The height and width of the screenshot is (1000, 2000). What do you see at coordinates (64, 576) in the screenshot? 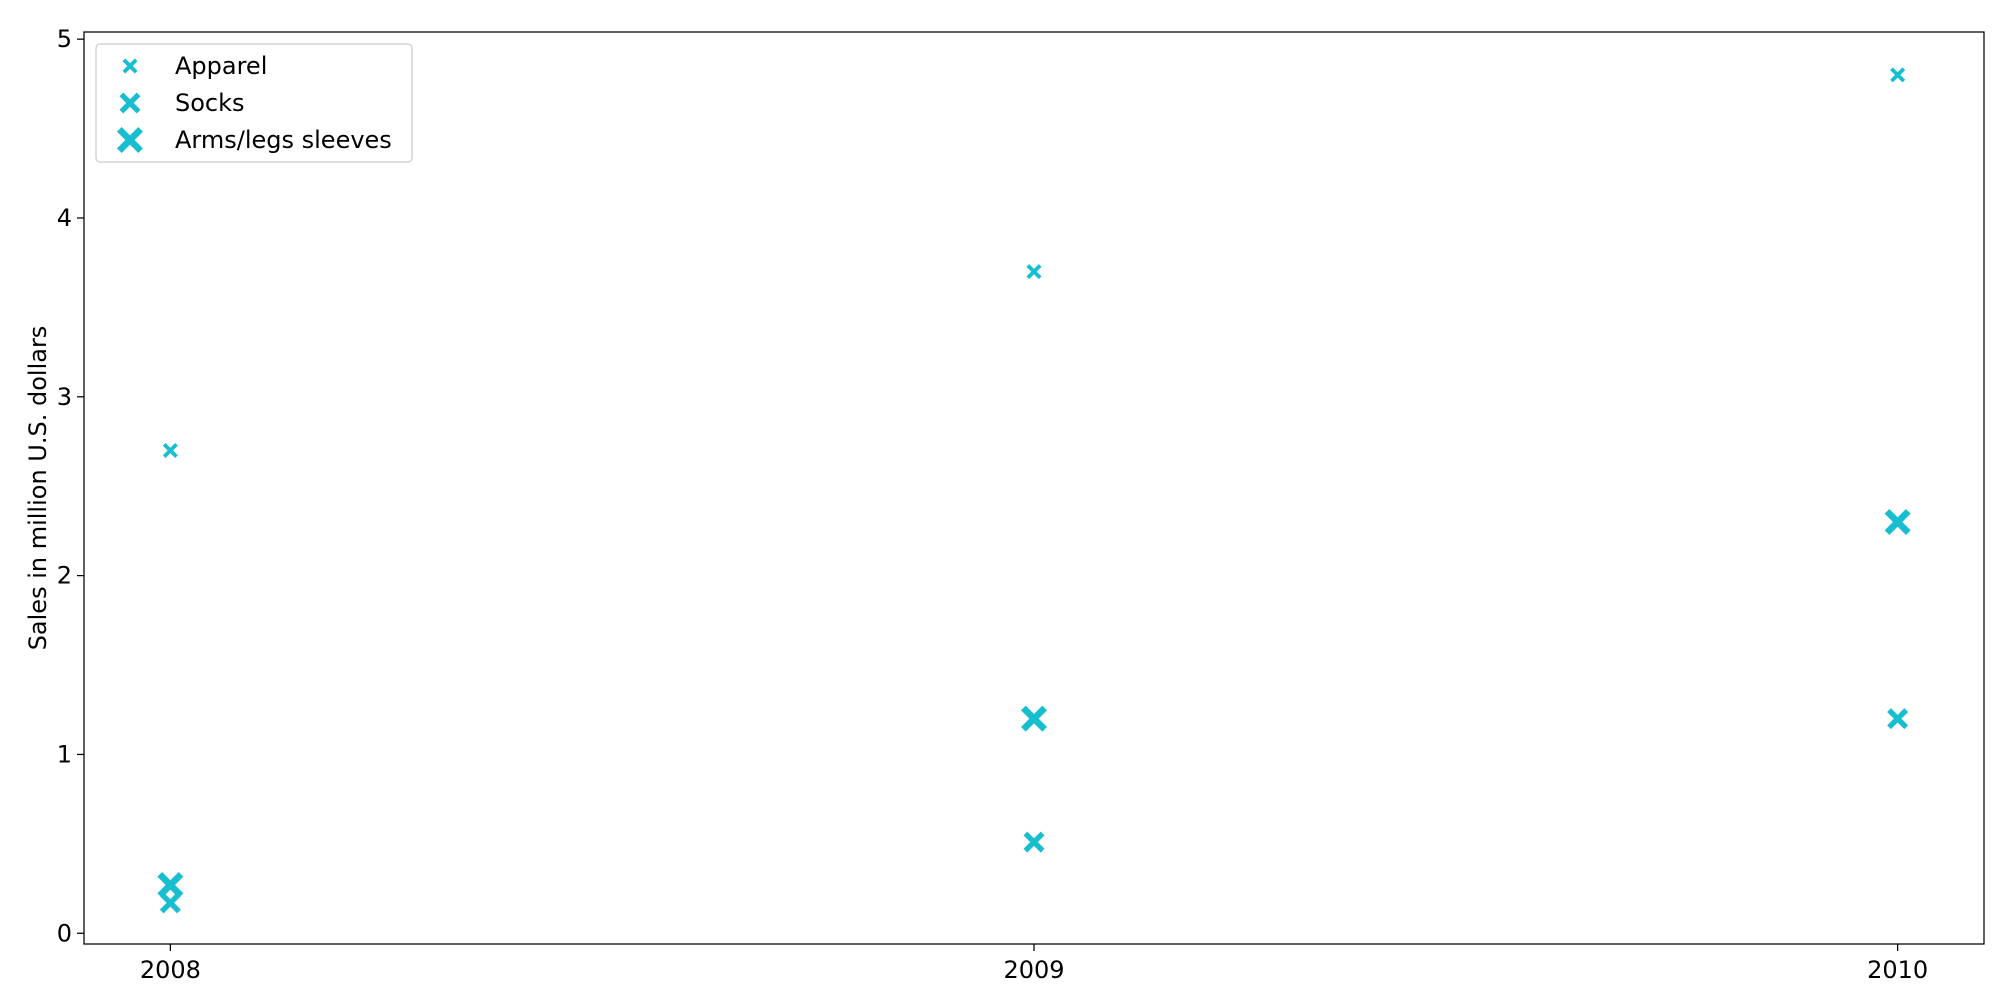
I see `y-tick-label: 2` at bounding box center [64, 576].